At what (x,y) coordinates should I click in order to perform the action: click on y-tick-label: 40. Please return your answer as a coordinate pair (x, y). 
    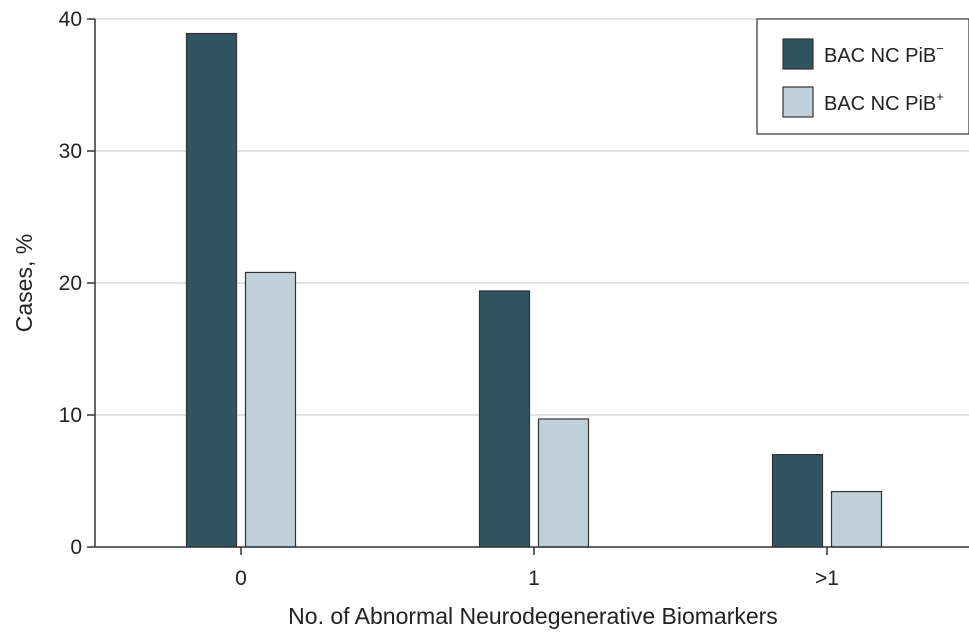
    Looking at the image, I should click on (70, 19).